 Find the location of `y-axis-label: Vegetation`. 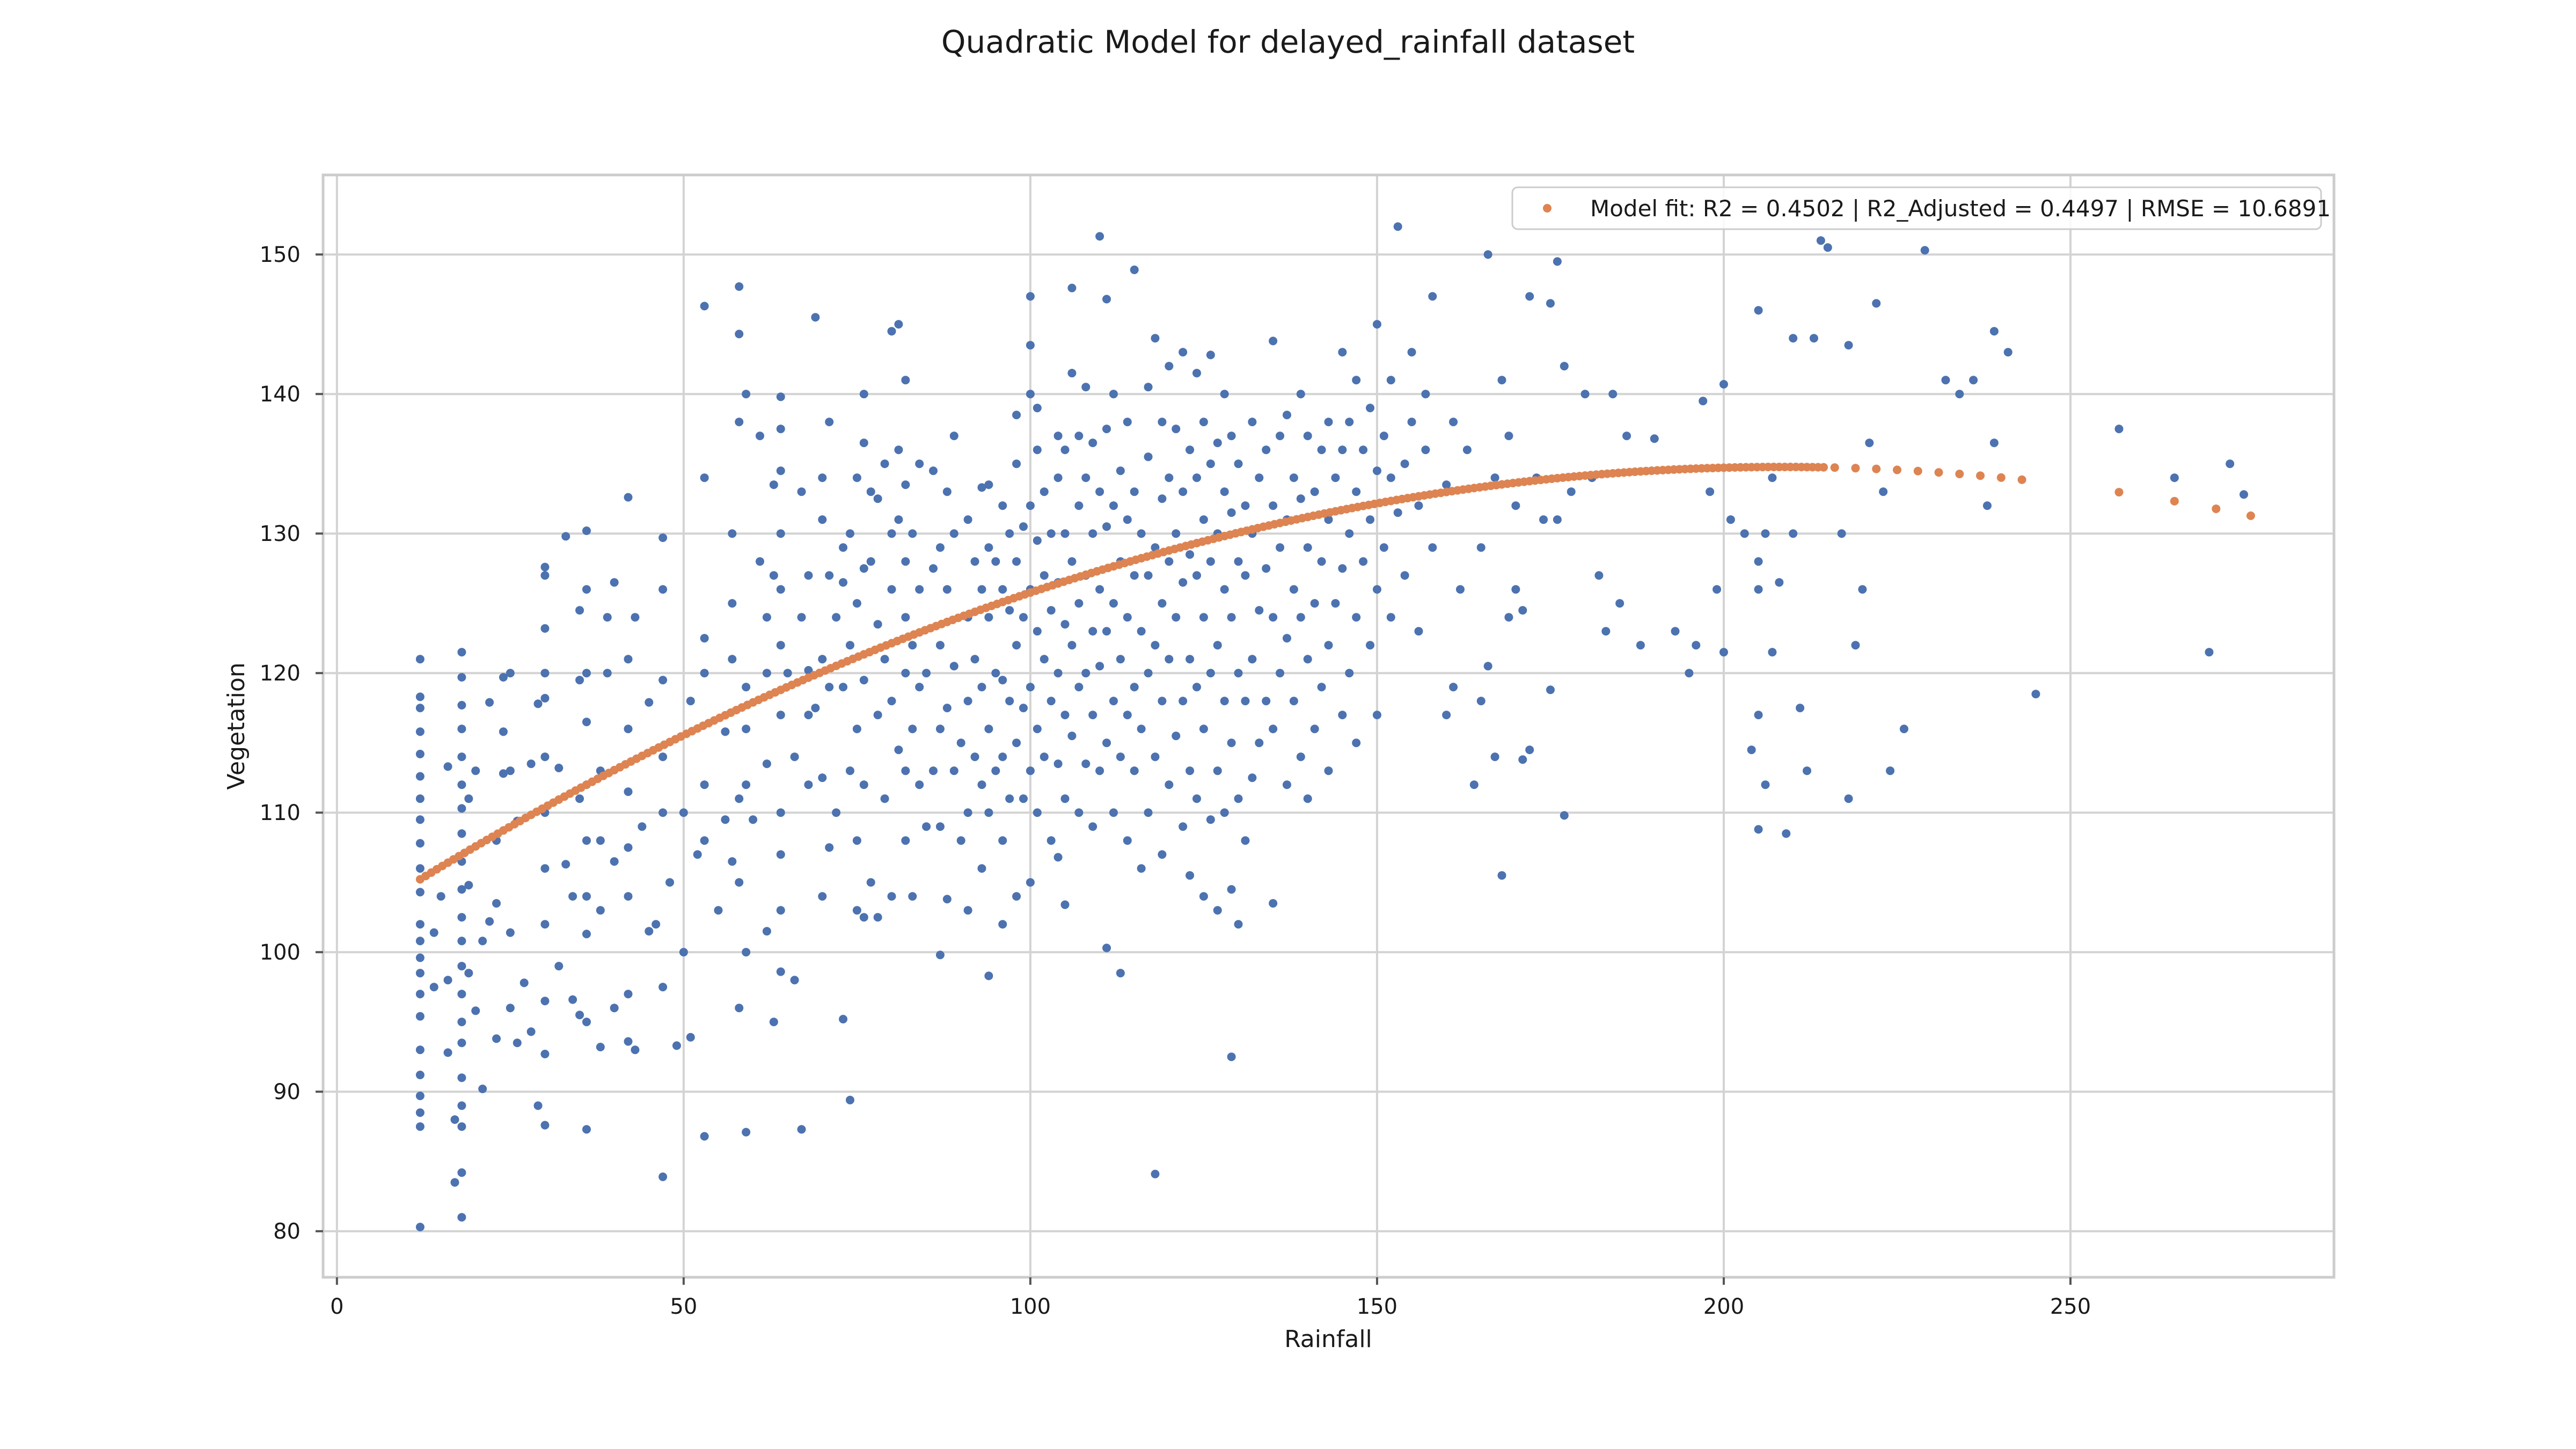

y-axis-label: Vegetation is located at coordinates (236, 725).